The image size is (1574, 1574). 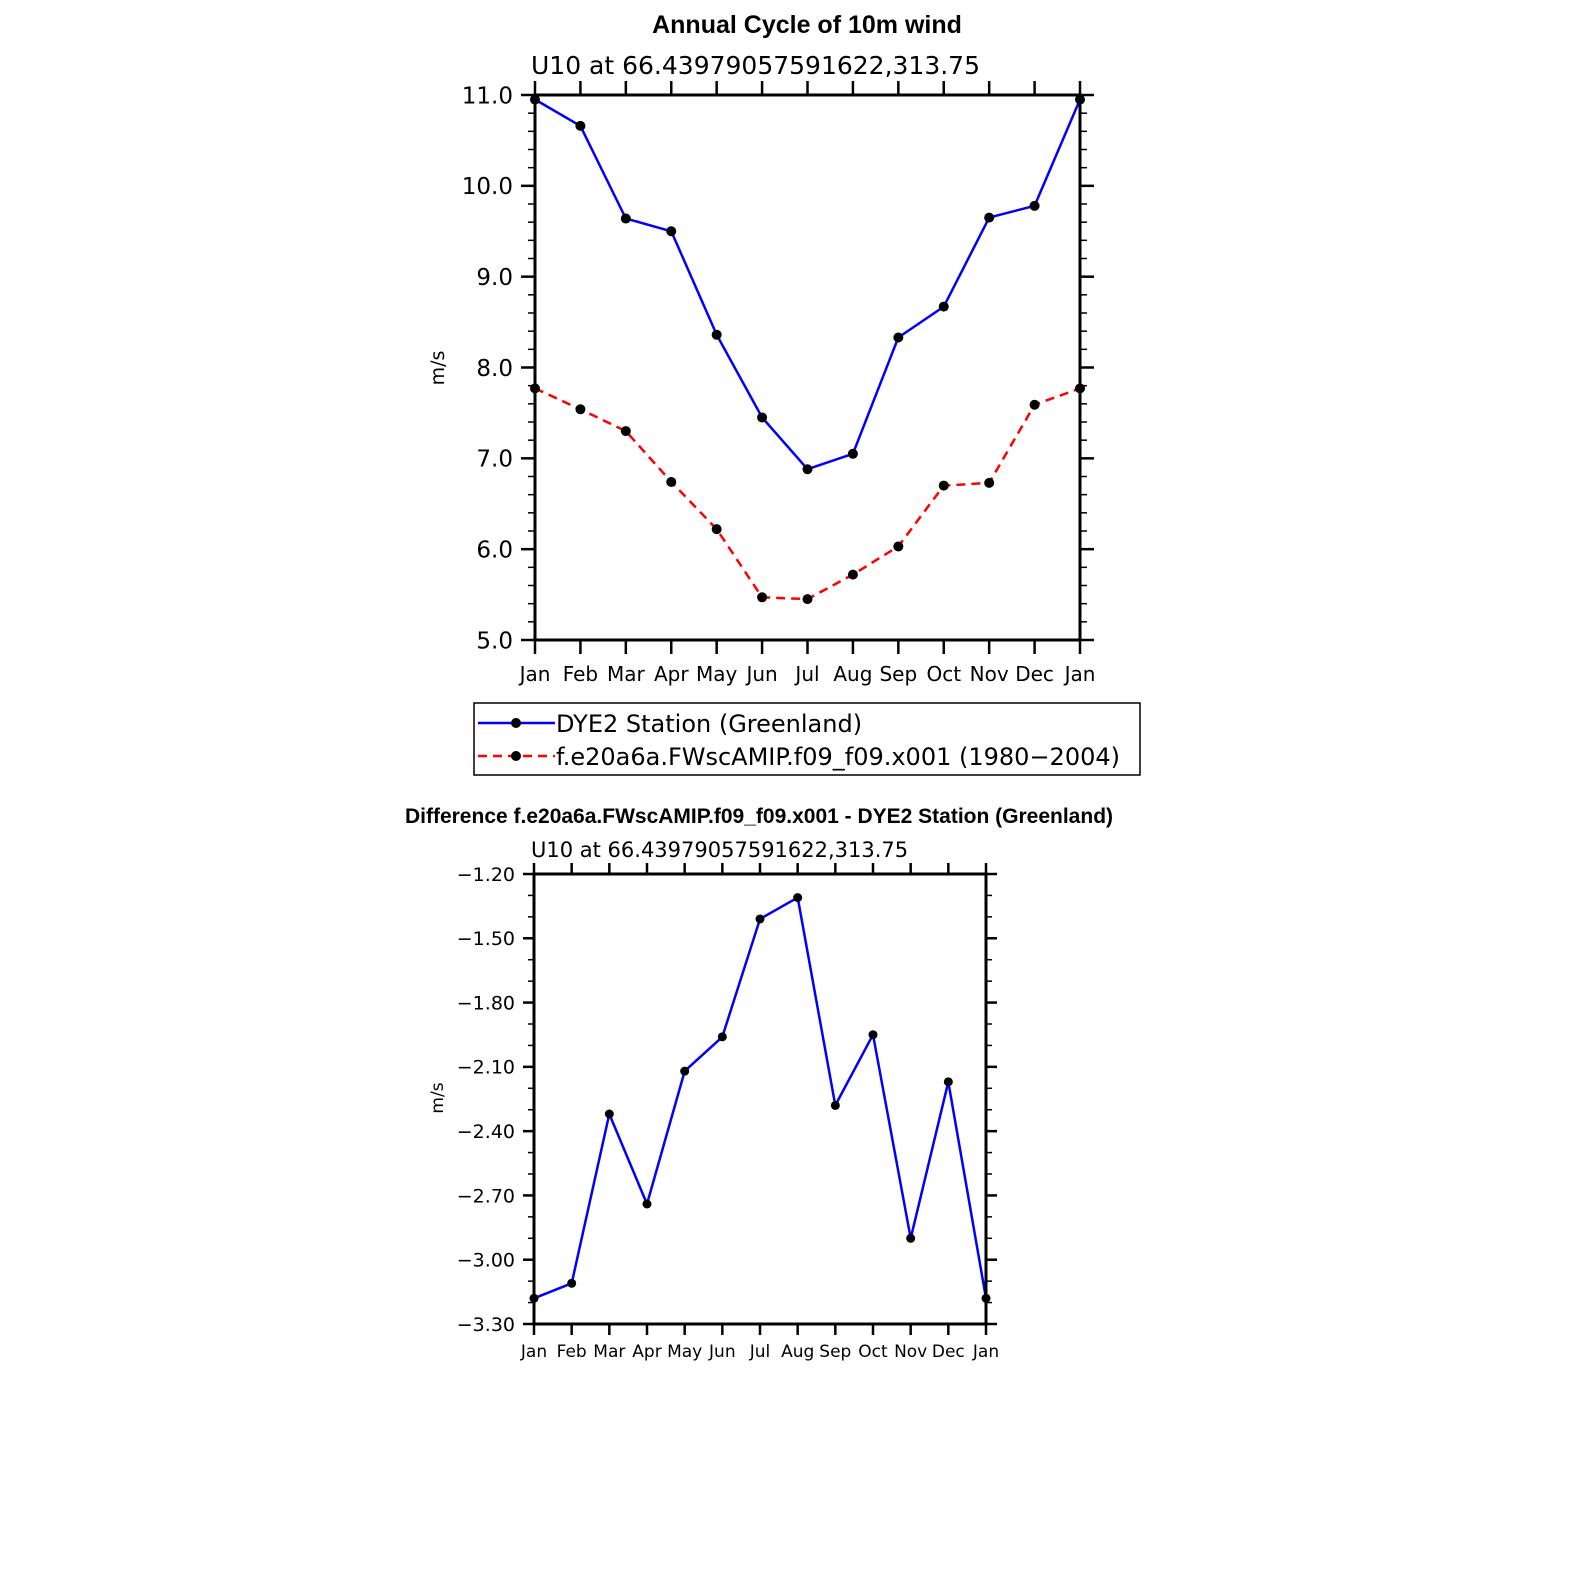 What do you see at coordinates (486, 875) in the screenshot?
I see `y-tick-label: −1.20` at bounding box center [486, 875].